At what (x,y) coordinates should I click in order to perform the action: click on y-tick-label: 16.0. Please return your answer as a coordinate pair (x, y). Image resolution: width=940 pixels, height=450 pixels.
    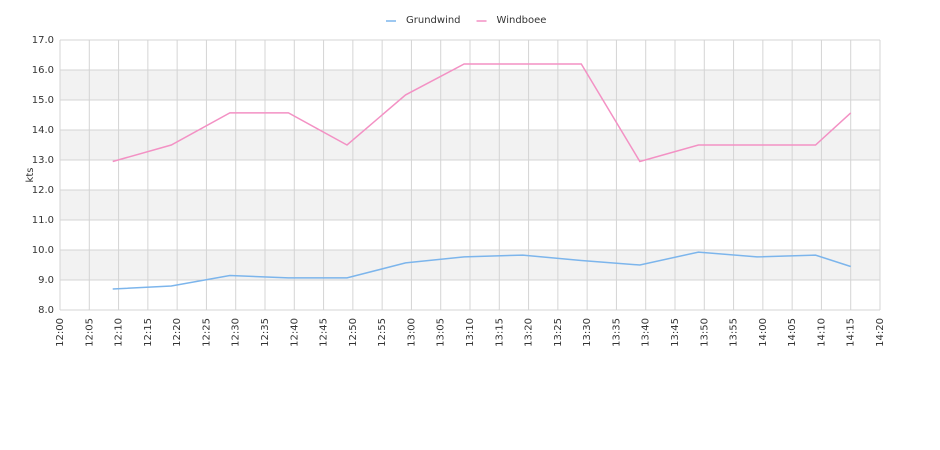
    Looking at the image, I should click on (43, 70).